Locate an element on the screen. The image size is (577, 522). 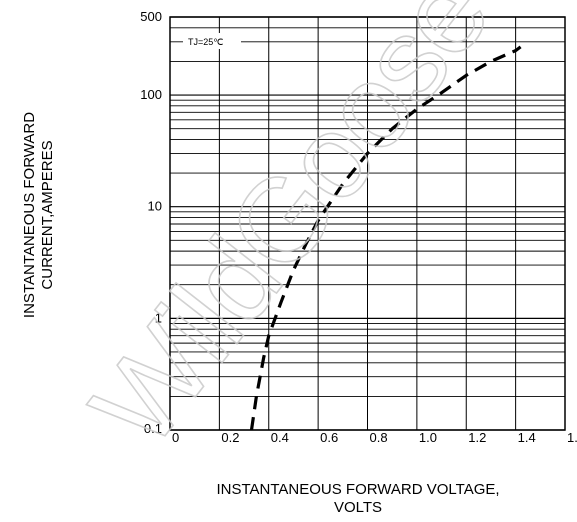
y-tick-label: 500 is located at coordinates (151, 16).